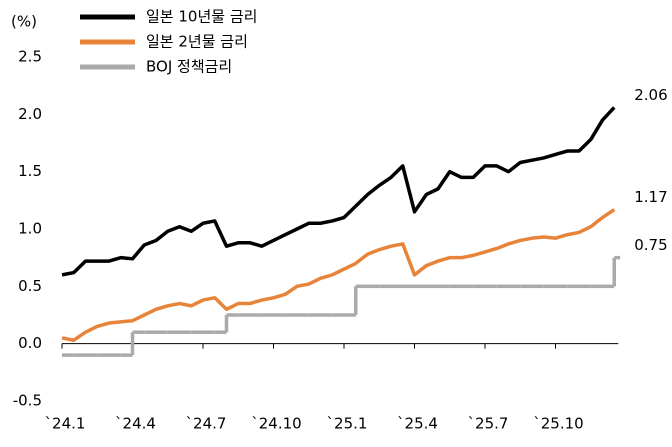 Image resolution: width=672 pixels, height=447 pixels. Describe the element at coordinates (650, 197) in the screenshot. I see `end-value-label: 1.17` at that location.